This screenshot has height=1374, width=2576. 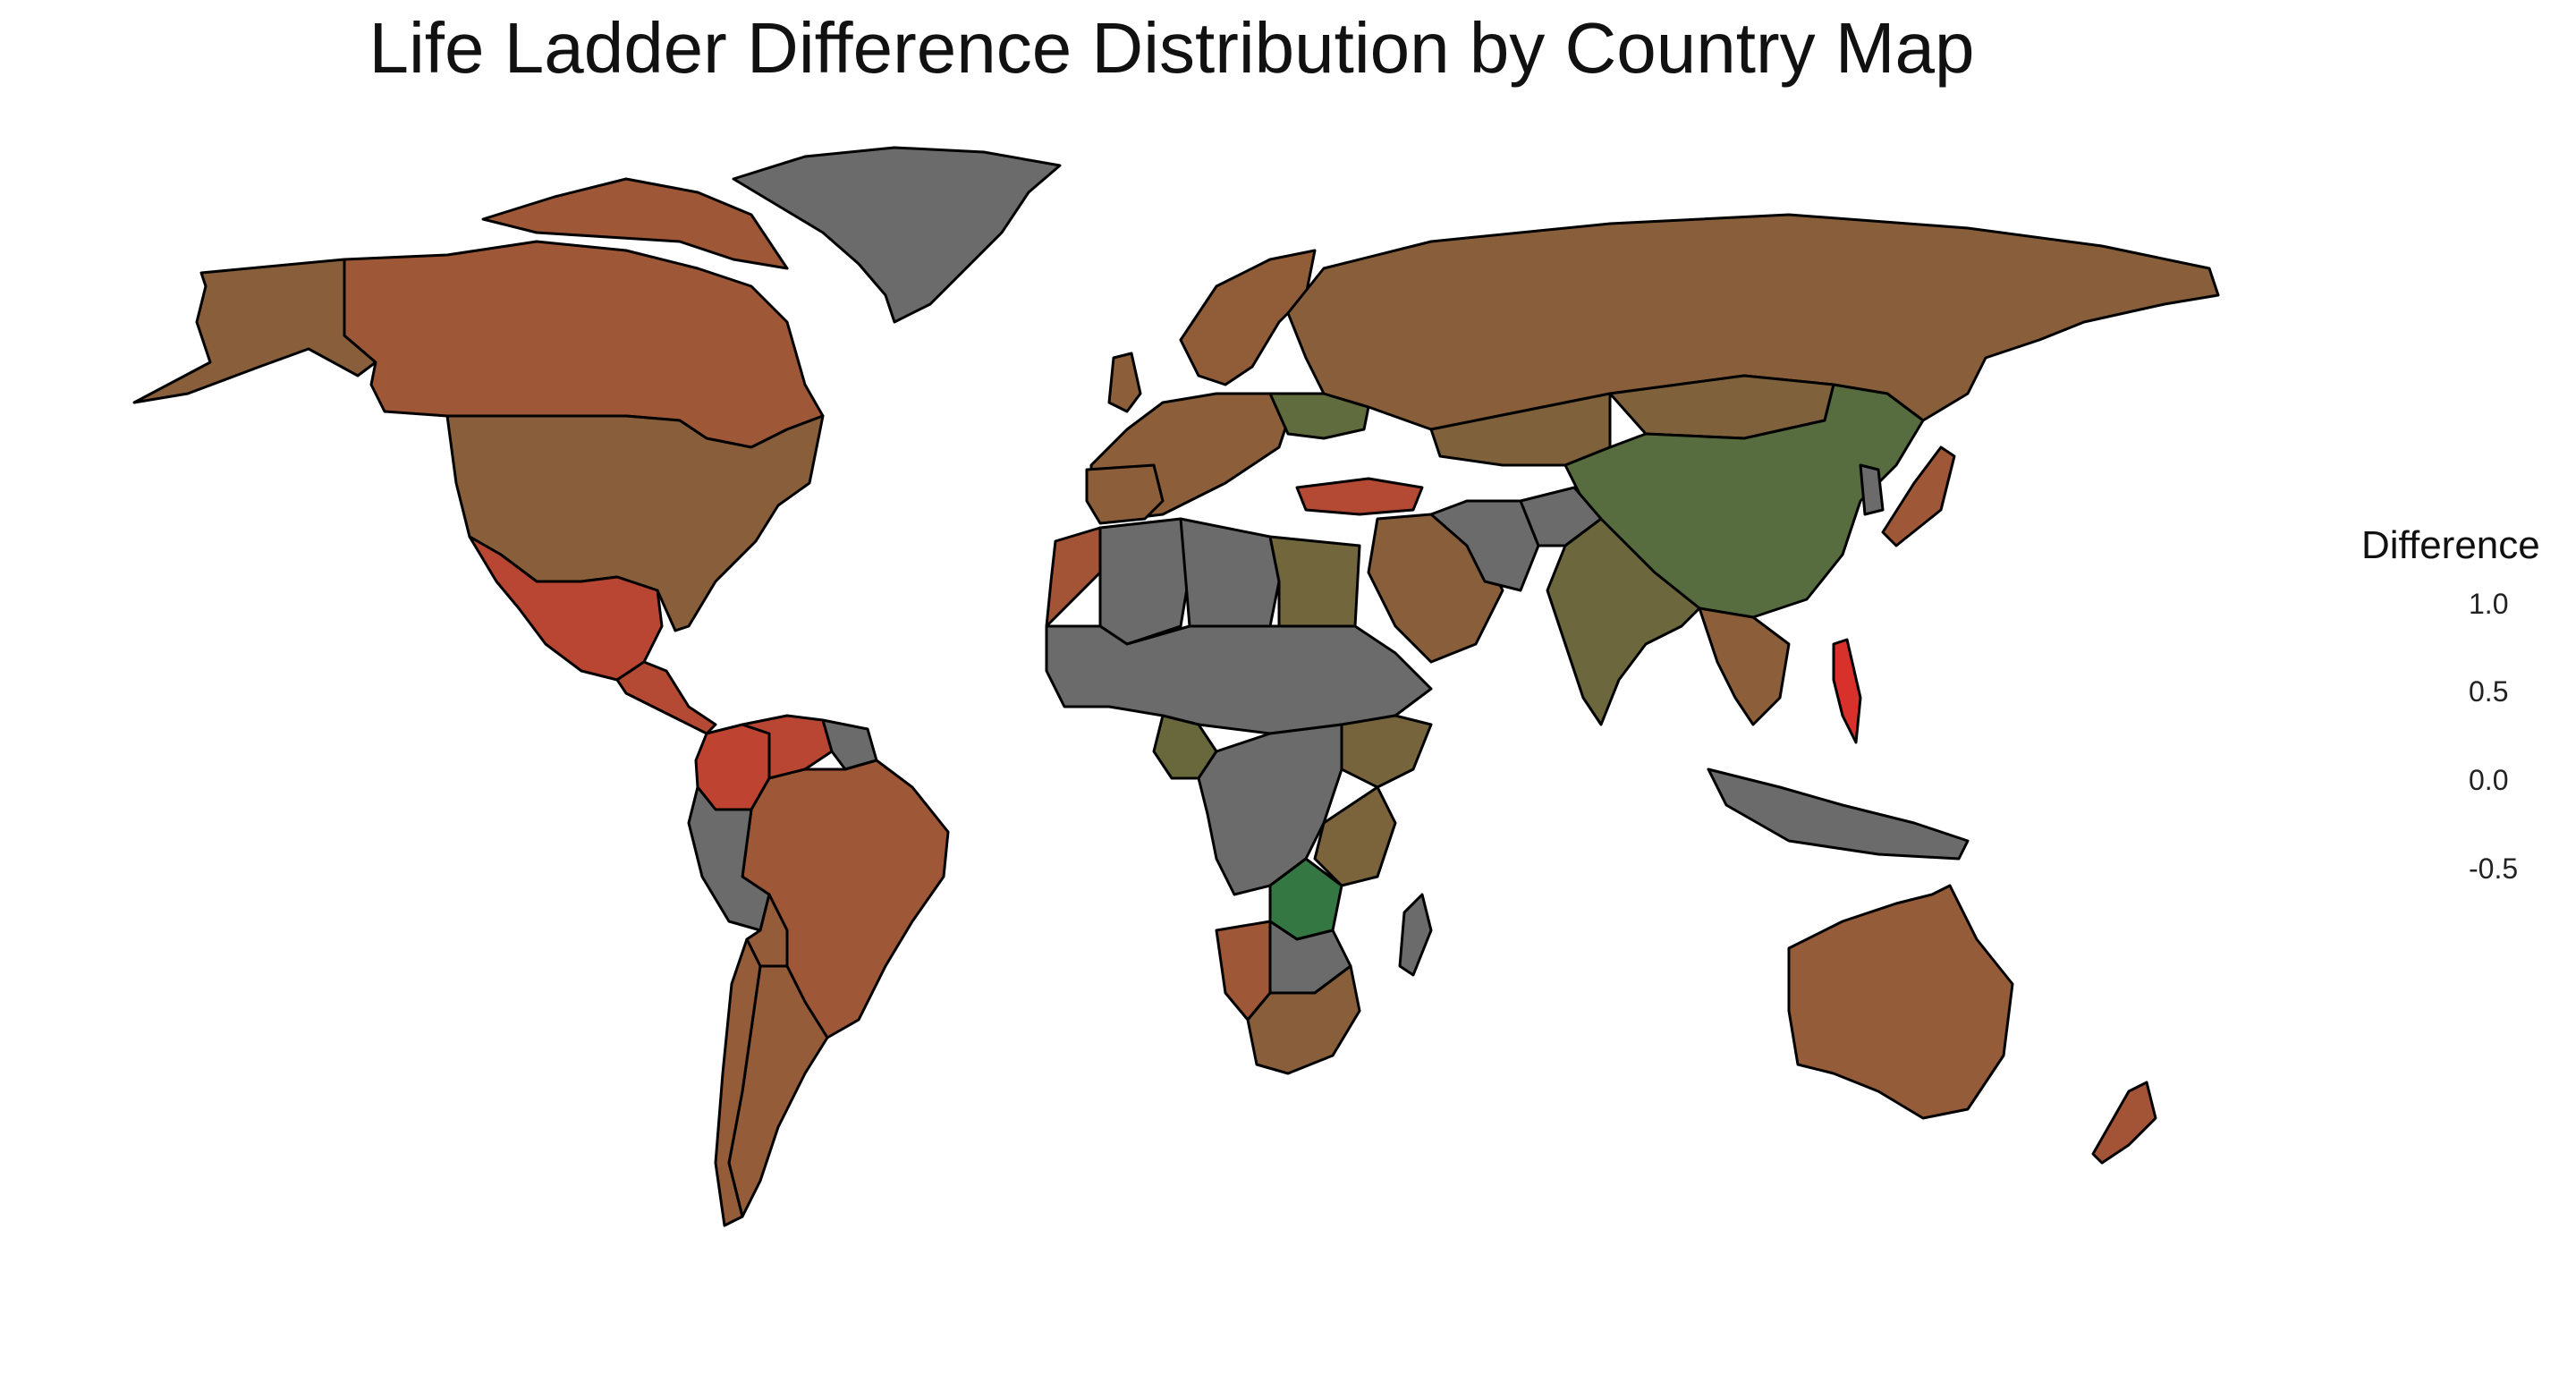 I want to click on region-iran, so click(x=1484, y=545).